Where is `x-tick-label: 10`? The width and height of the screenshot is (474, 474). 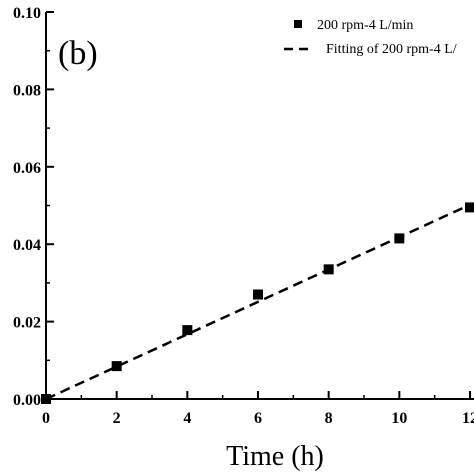
x-tick-label: 10 is located at coordinates (399, 418).